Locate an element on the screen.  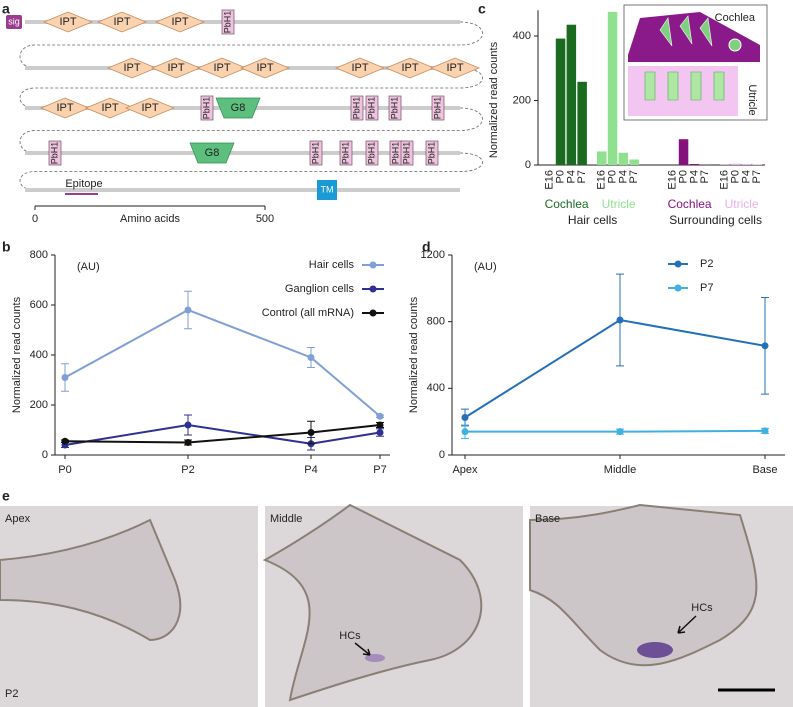
unit-annotation: (AU) is located at coordinates (485, 267).